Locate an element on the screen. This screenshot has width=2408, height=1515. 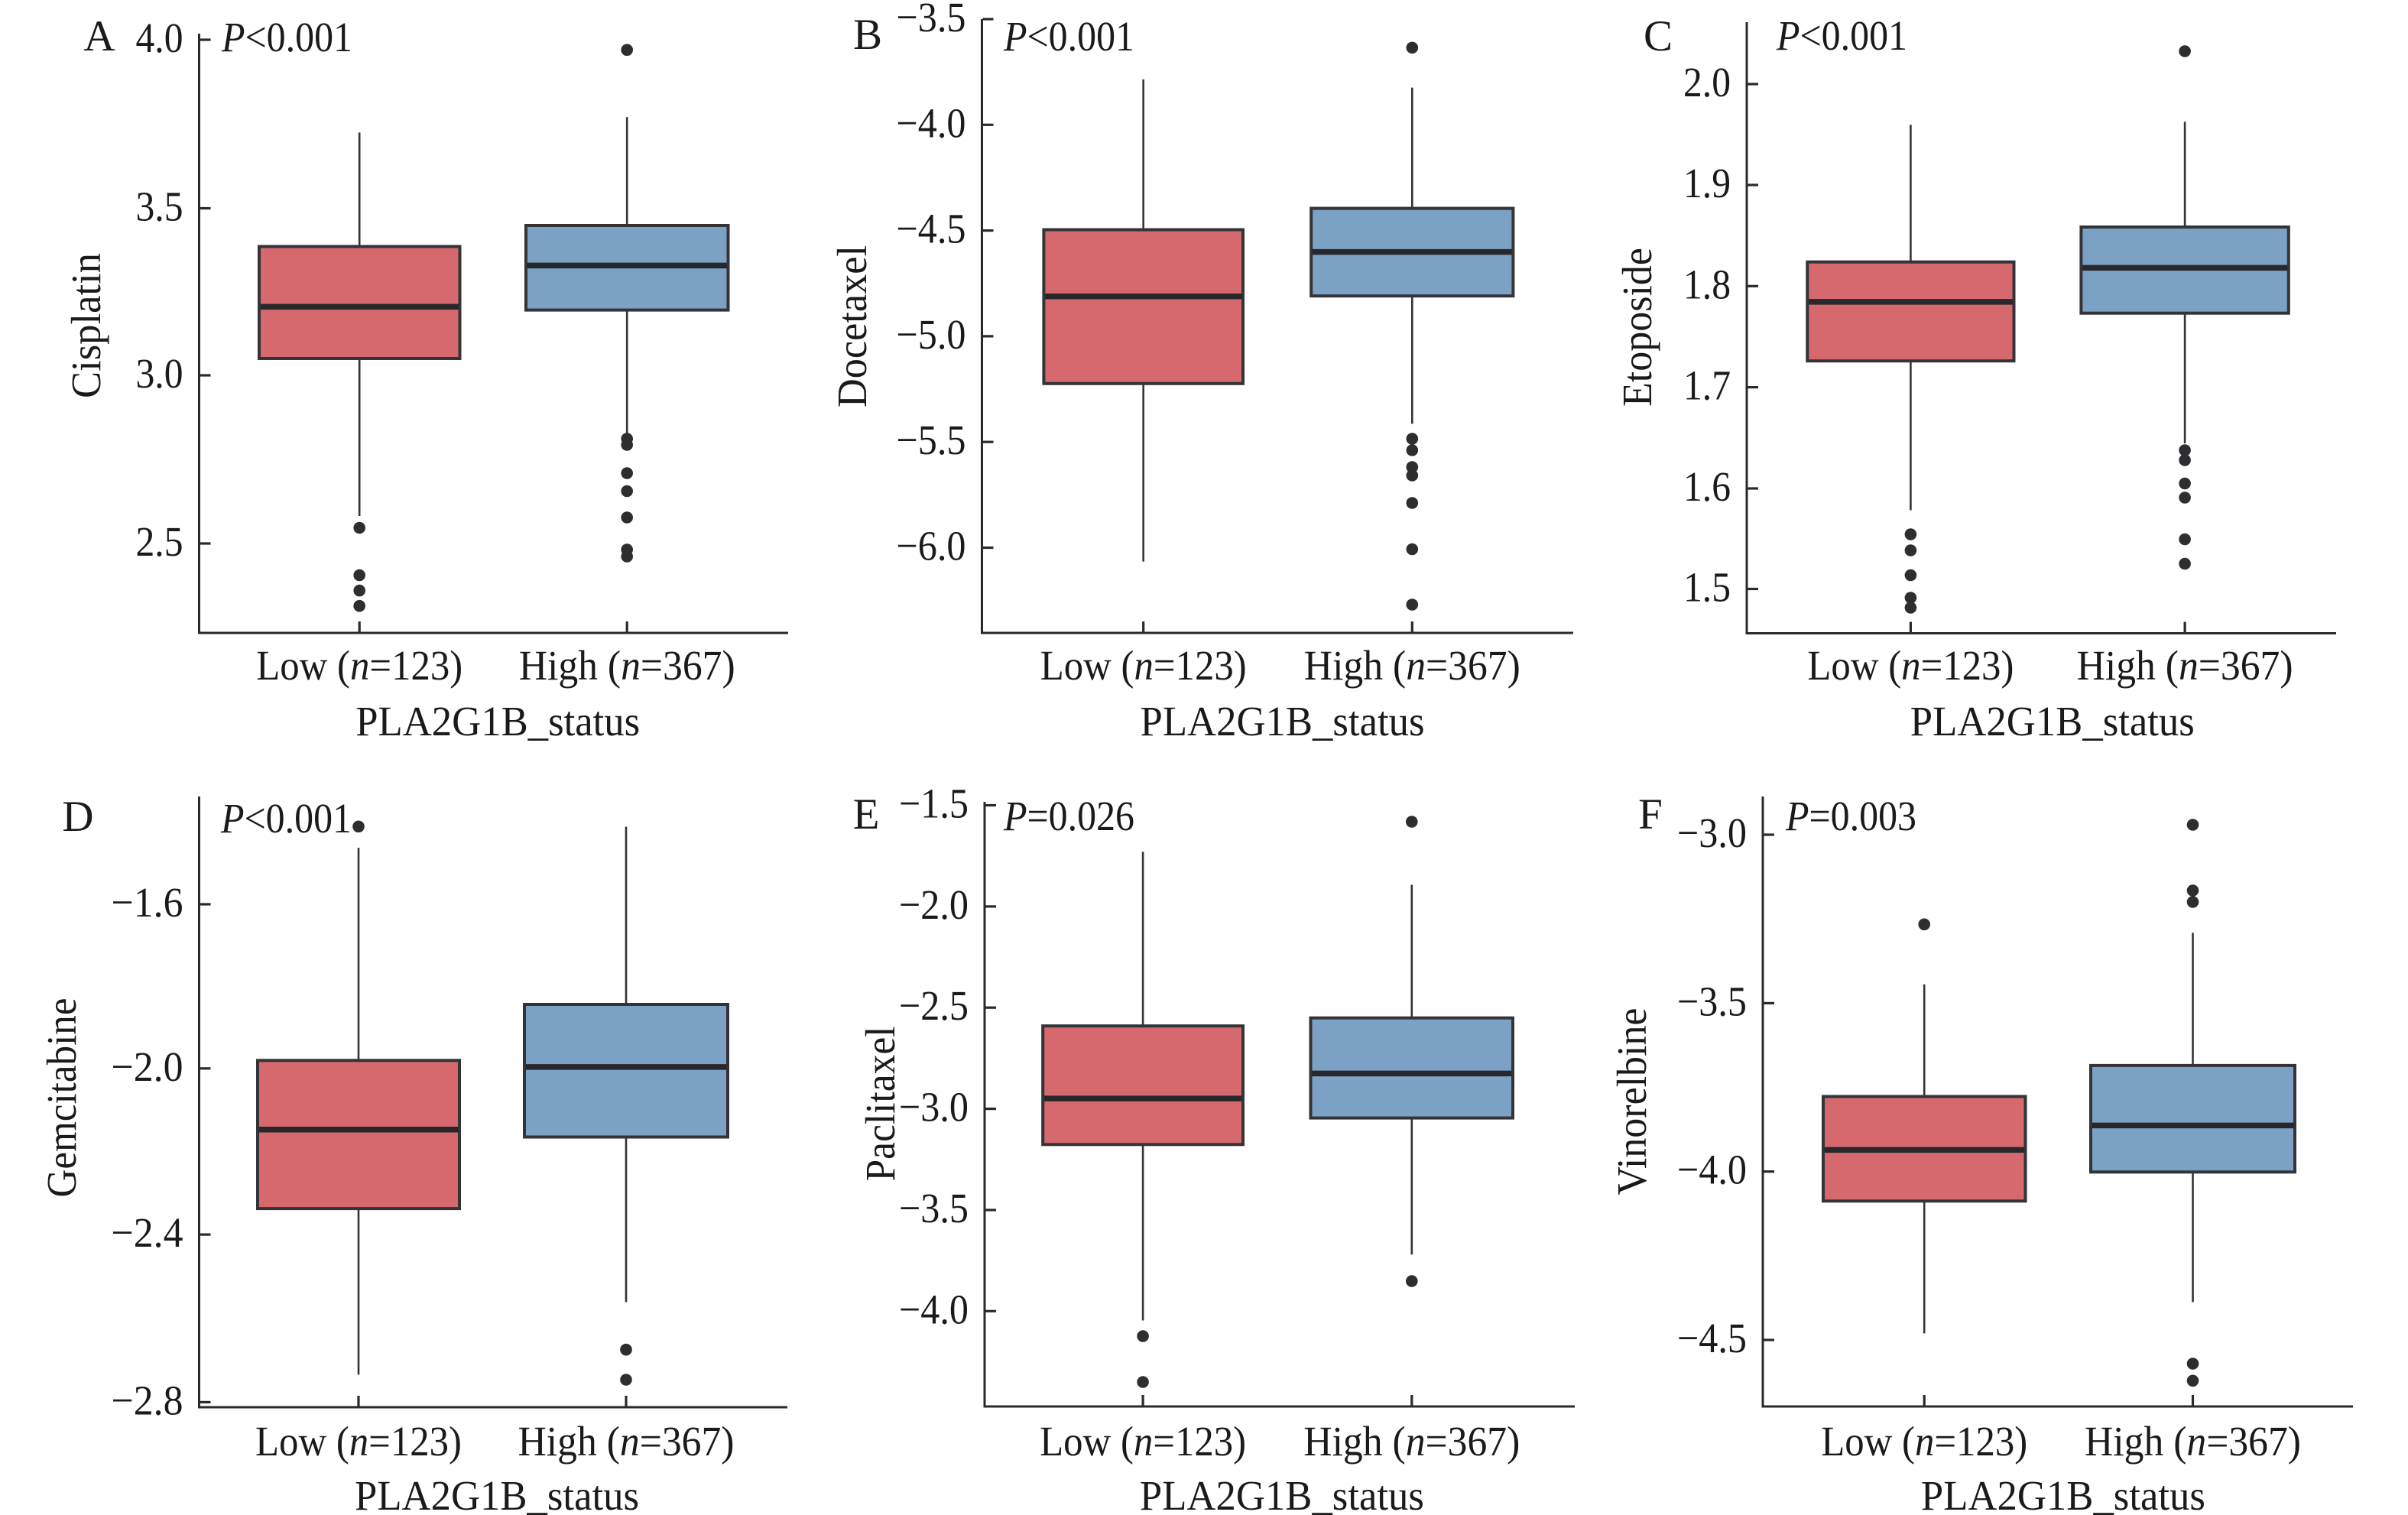
svg-text: Gemcitabine is located at coordinates (63, 1098).